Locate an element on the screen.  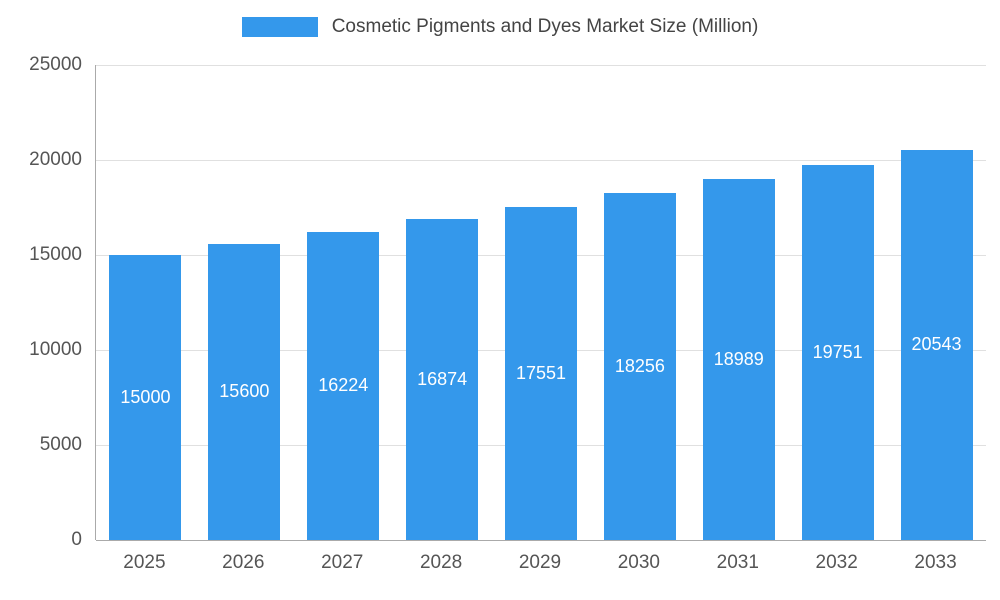
bar: 15600 is located at coordinates (244, 391).